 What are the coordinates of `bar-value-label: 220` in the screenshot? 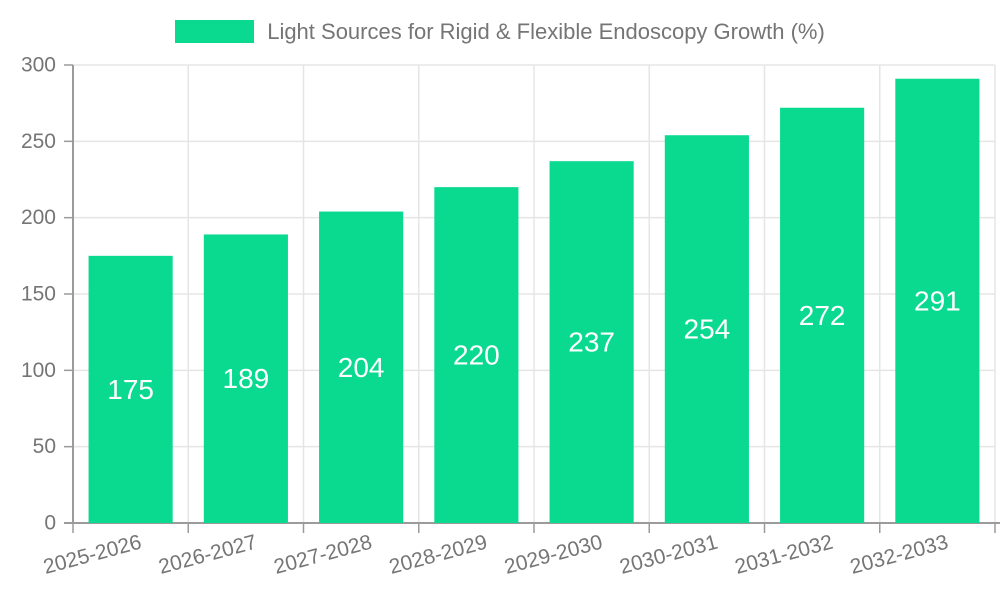 It's located at (476, 355).